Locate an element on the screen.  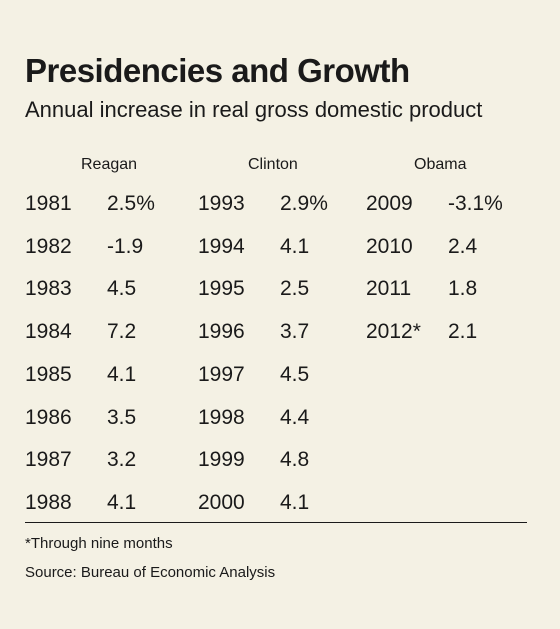
gdp-value-cell-reagan: 3.5 is located at coordinates (122, 417).